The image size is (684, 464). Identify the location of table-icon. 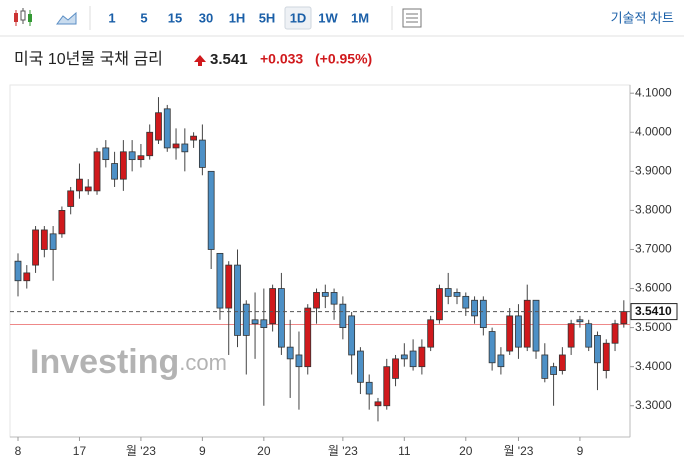
(412, 18).